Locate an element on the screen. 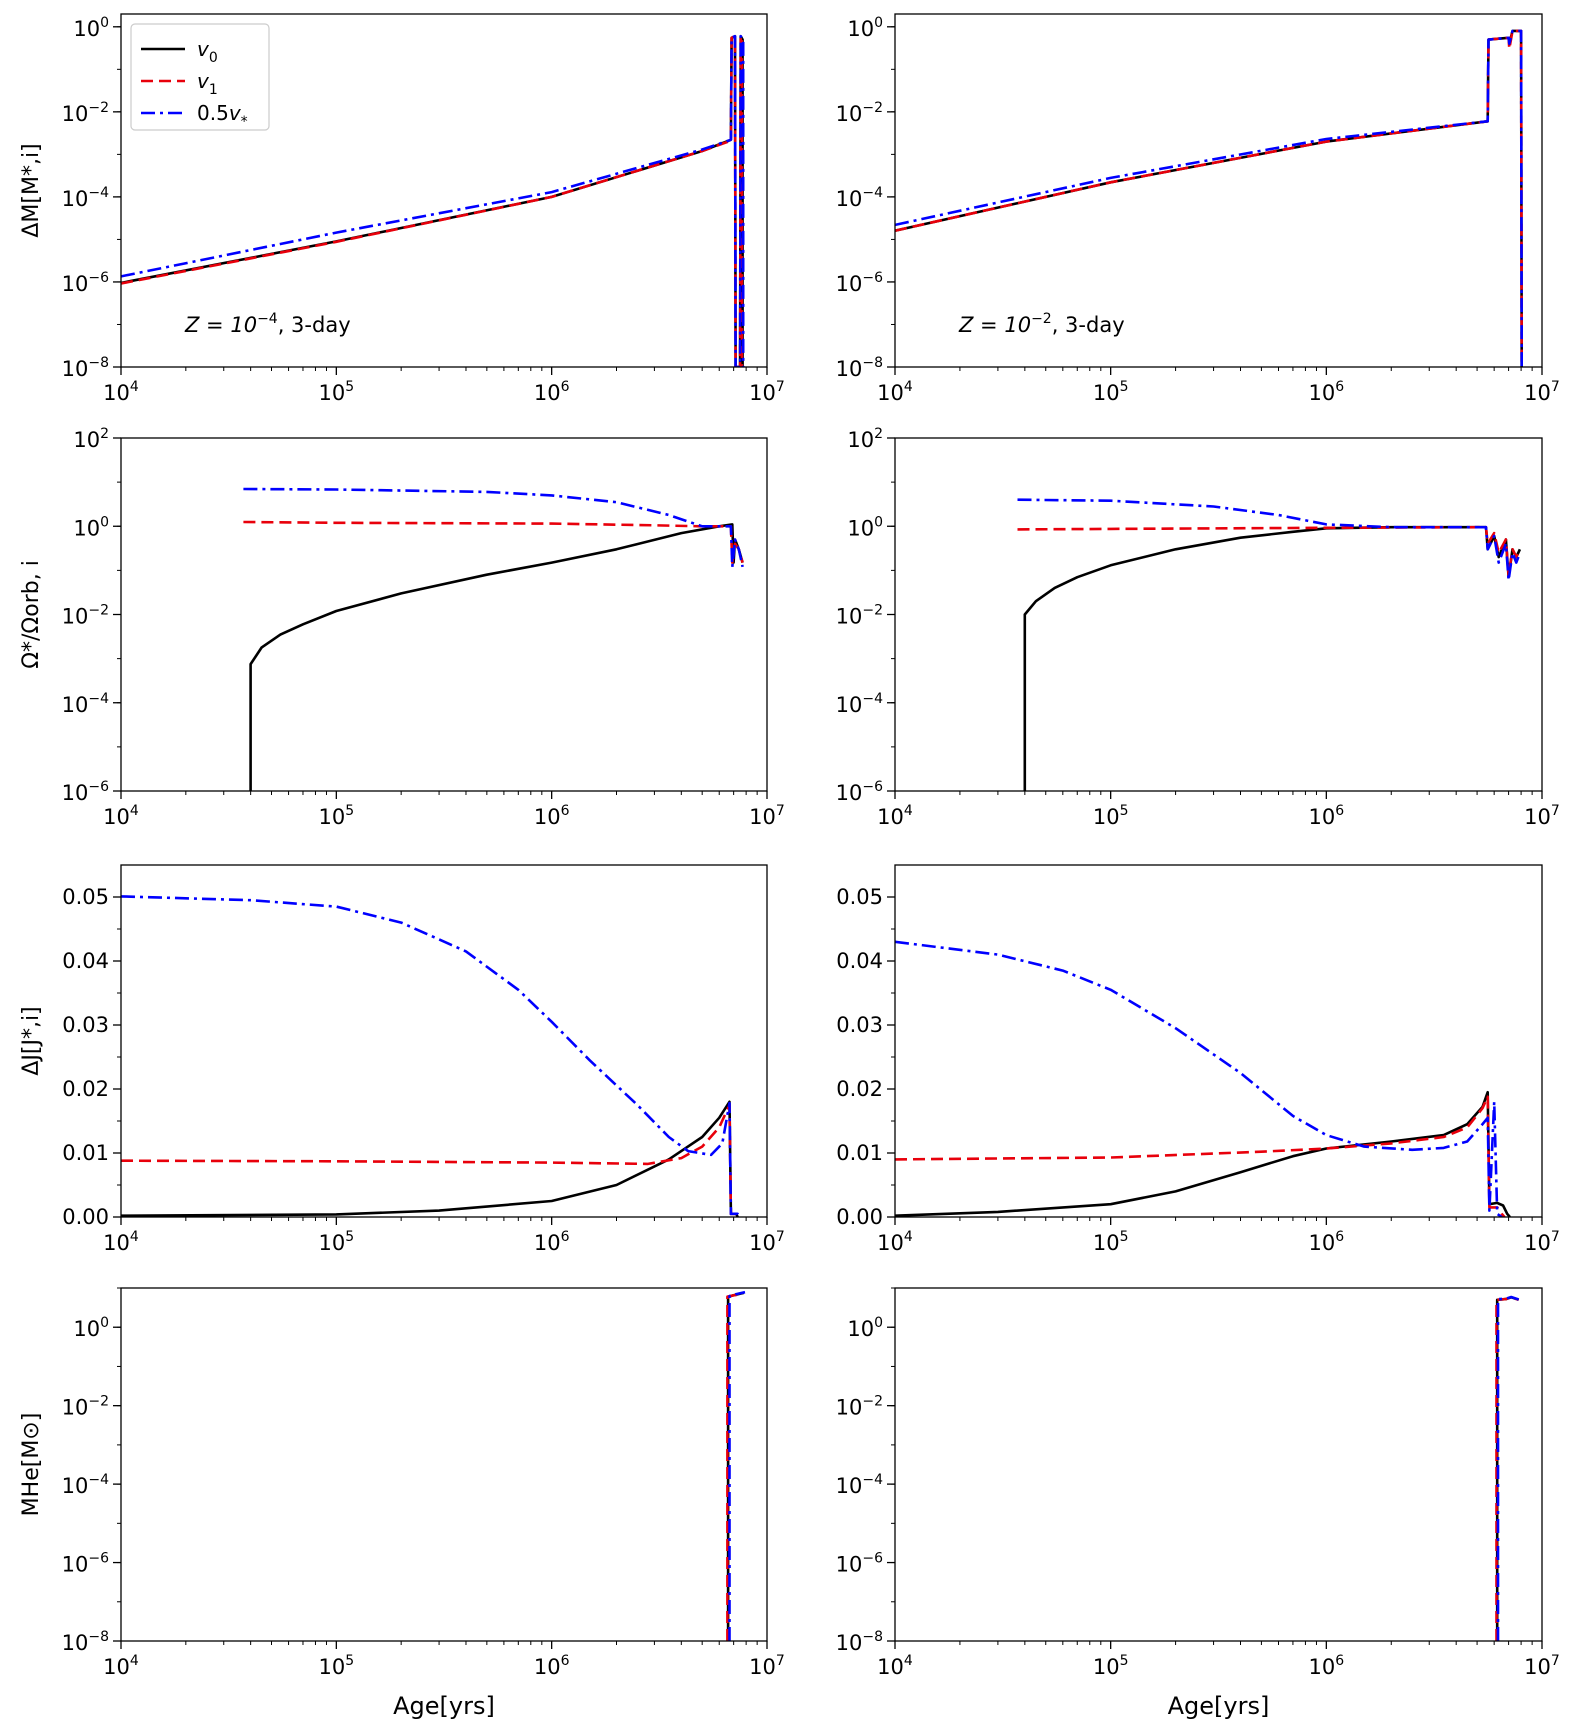 The image size is (1578, 1729). series-line-v1 is located at coordinates (1507, 1468).